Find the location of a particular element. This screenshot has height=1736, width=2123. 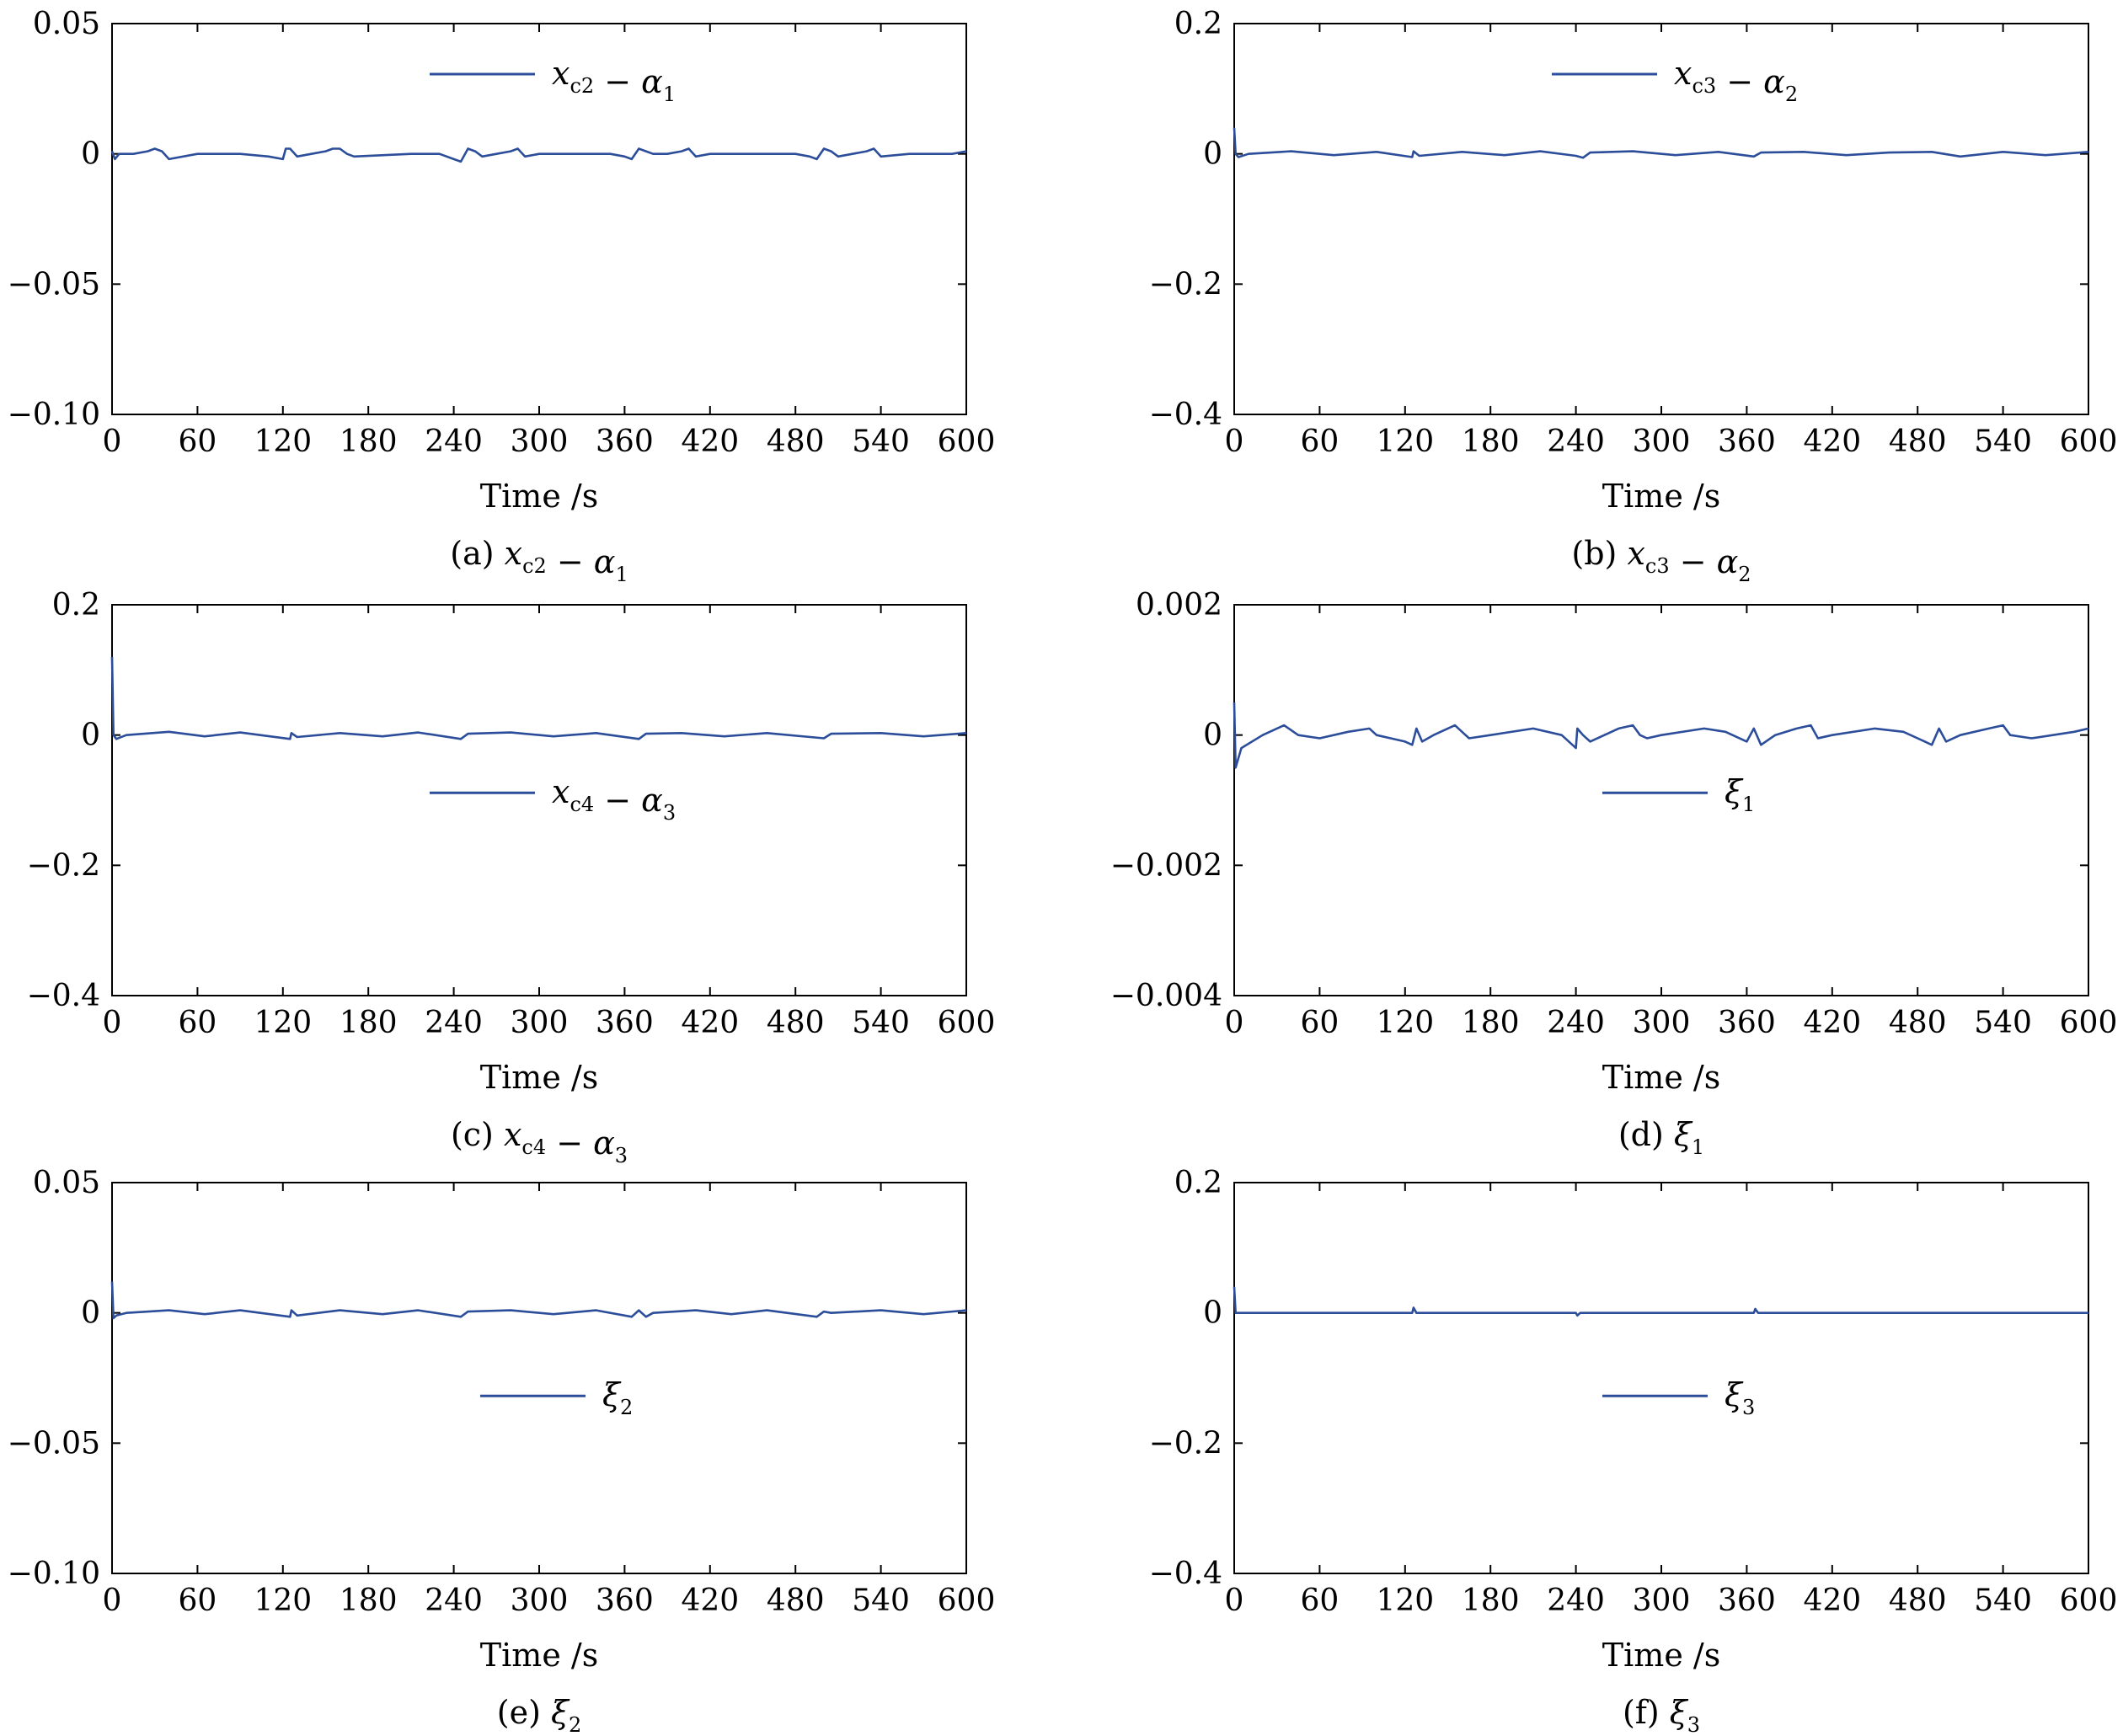

legend: xc2 − α1 is located at coordinates (553, 80).